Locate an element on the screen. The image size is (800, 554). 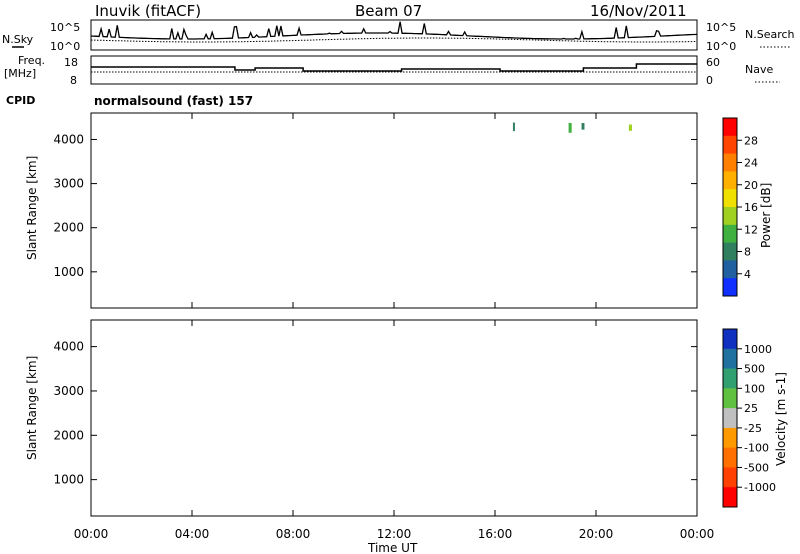
velocity-colorbar-ticks: 1000 500 100 25 -25 -100 -500 -1000 is located at coordinates (756, 418).